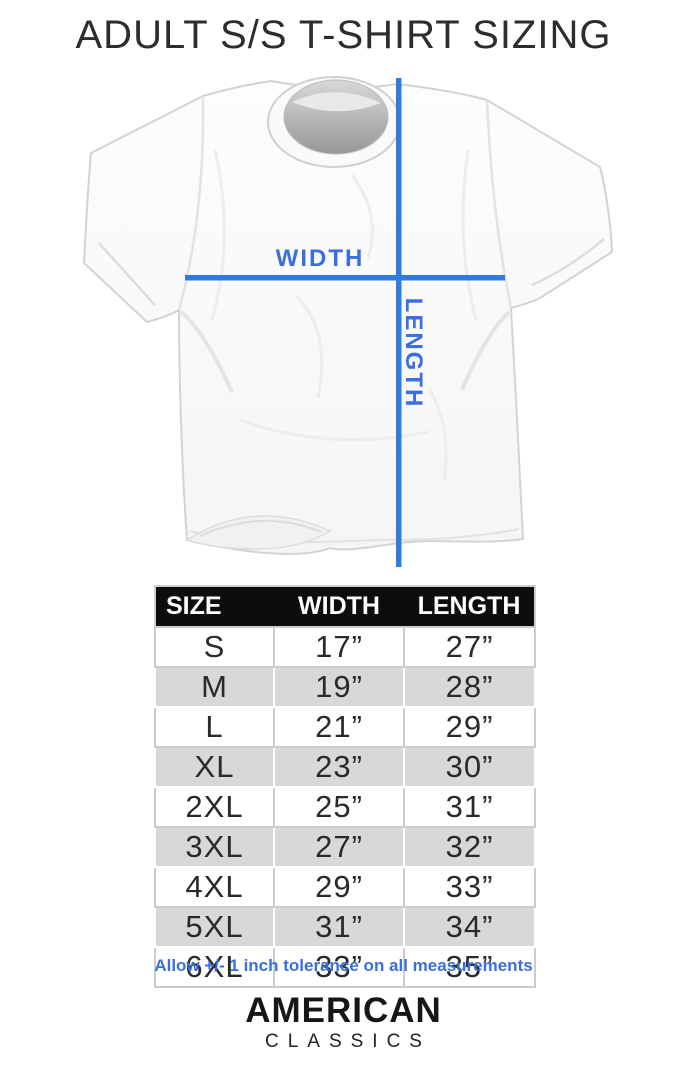  I want to click on table-row: 6XL 33” 35”, so click(345, 967).